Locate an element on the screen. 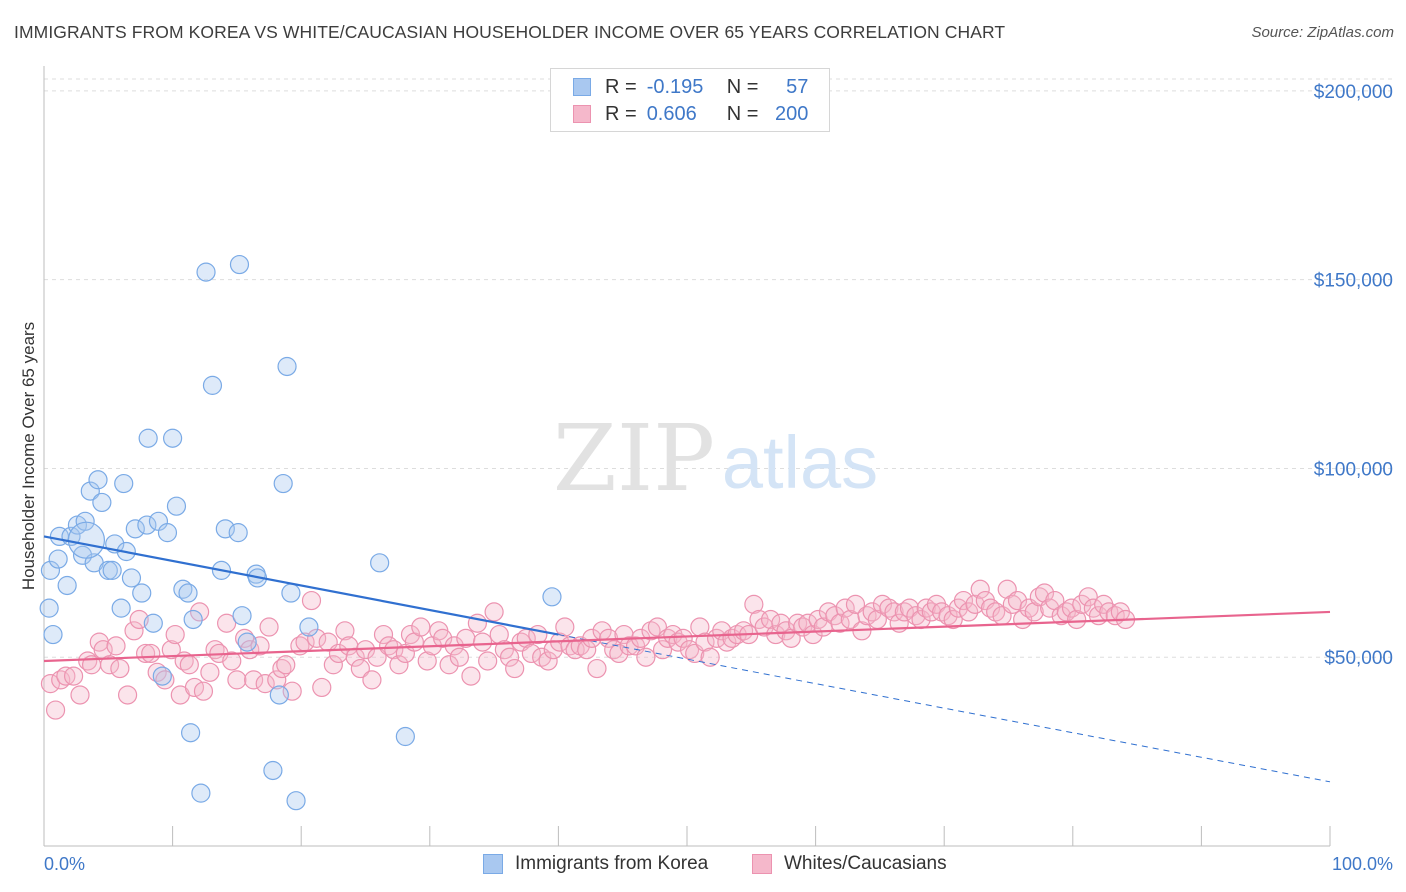  watermark-zip: ZIP is located at coordinates (634, 458).